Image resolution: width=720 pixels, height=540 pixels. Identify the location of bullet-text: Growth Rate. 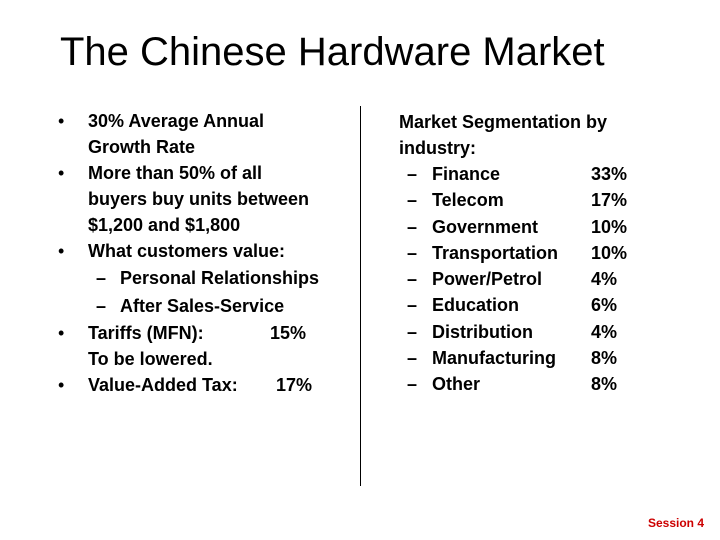
(142, 147).